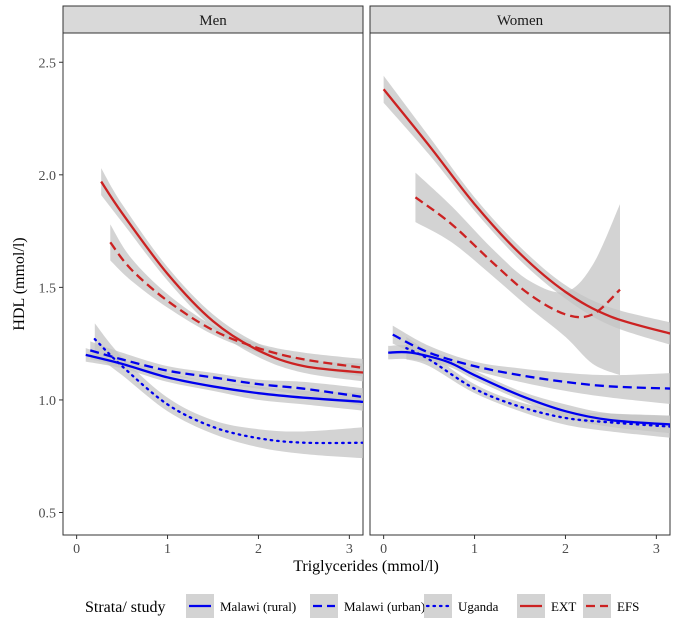  I want to click on series-line-women-uganda, so click(537, 387).